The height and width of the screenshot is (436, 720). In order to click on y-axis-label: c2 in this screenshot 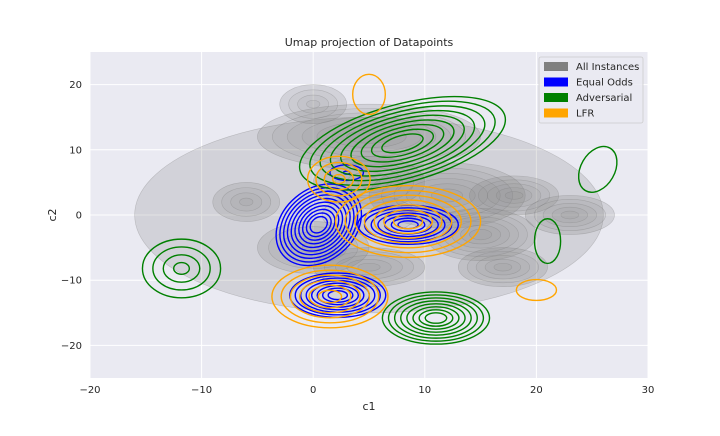, I will do `click(52, 214)`.